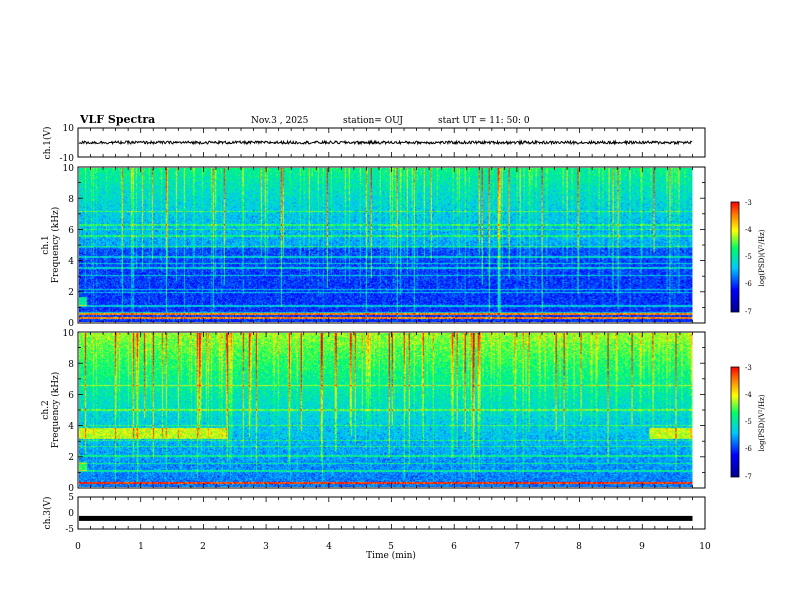 Image resolution: width=792 pixels, height=616 pixels. Describe the element at coordinates (484, 121) in the screenshot. I see `start-time-label: start UT = 11: 50: 0` at that location.